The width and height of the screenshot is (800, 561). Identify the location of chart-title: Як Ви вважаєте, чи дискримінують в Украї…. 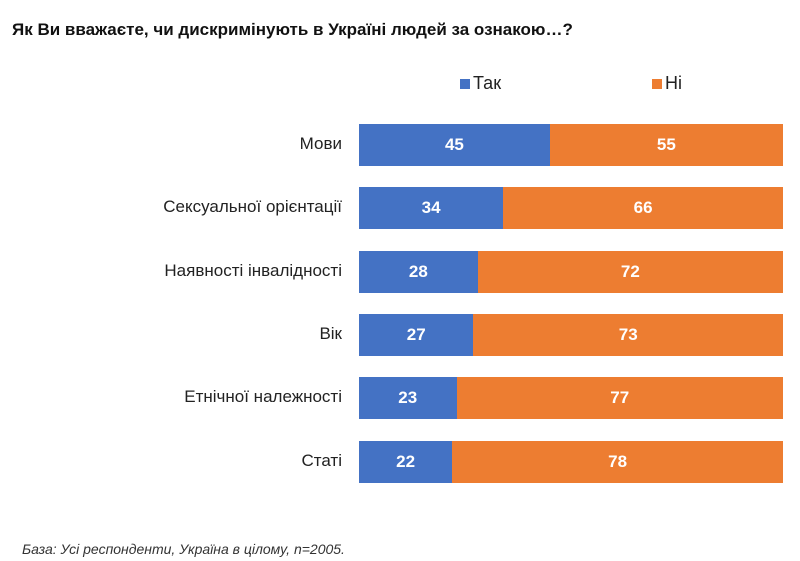
(292, 29).